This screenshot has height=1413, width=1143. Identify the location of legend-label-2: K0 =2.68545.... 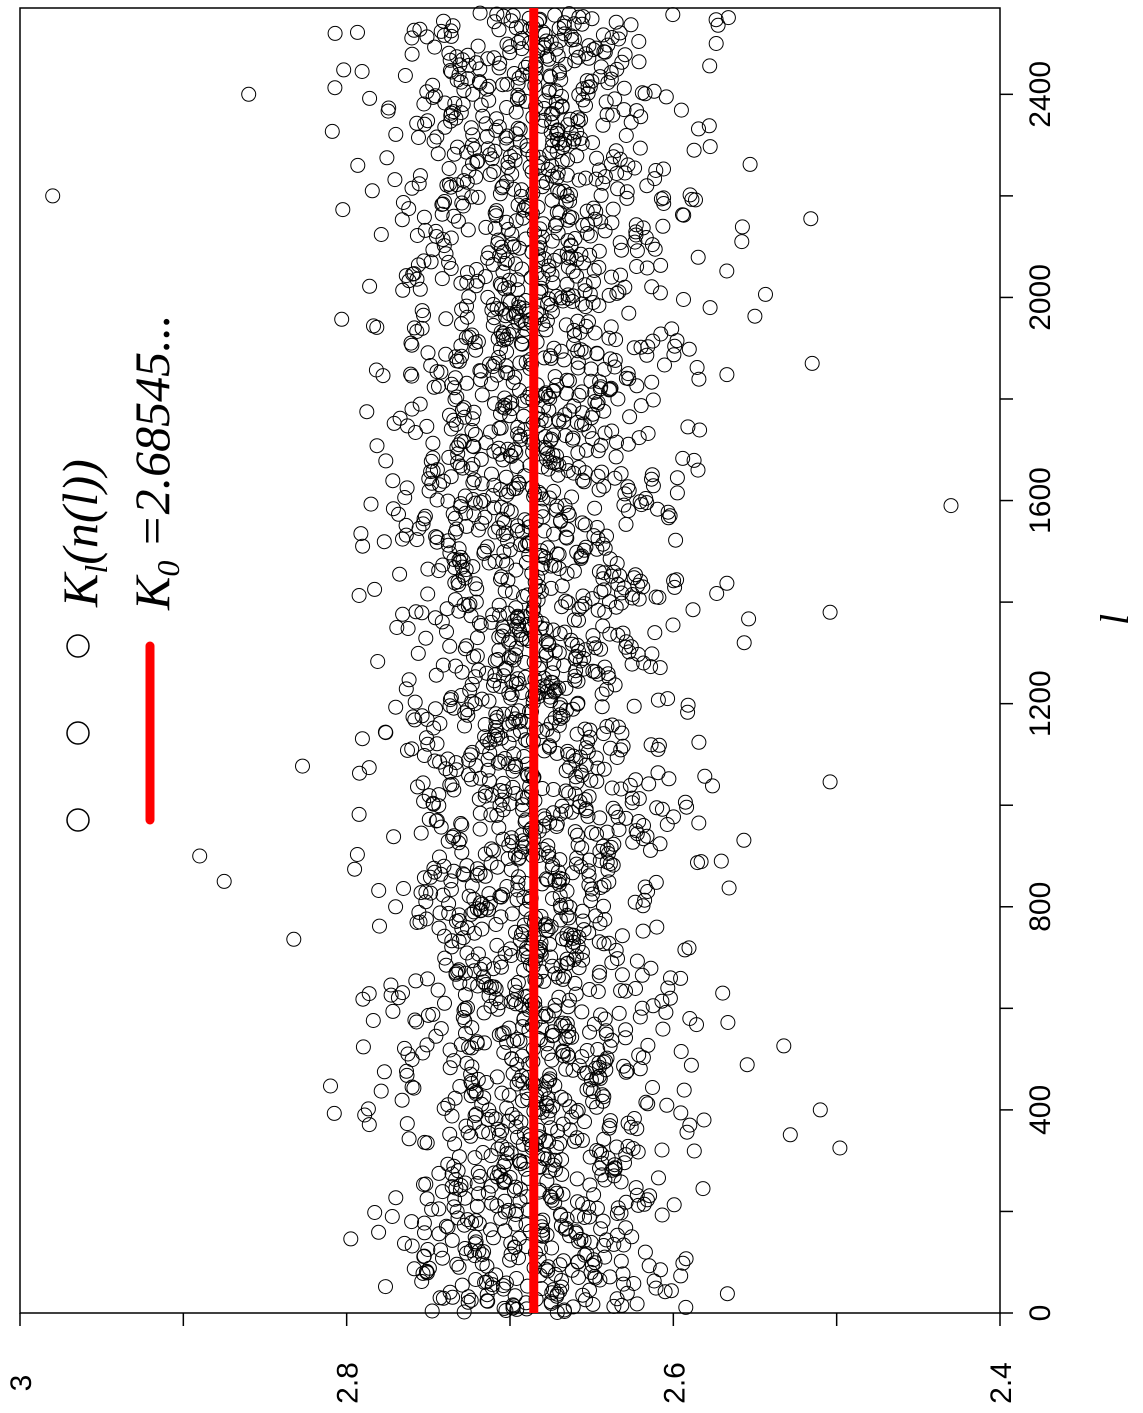
(155, 462).